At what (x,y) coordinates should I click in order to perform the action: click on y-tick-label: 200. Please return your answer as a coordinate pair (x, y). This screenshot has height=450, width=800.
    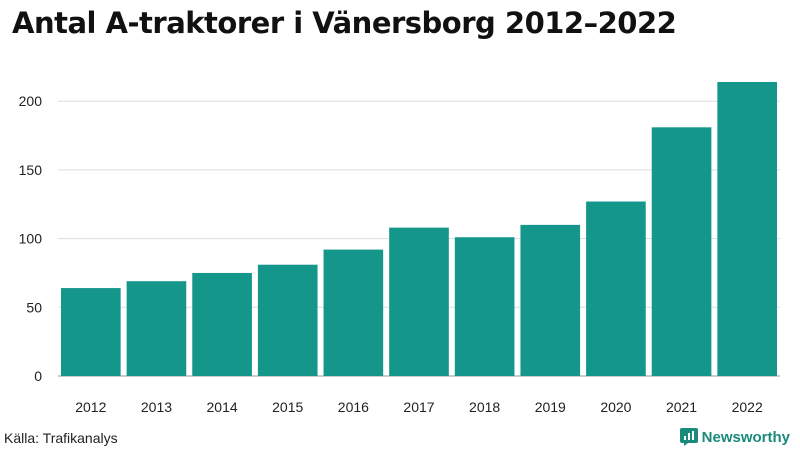
    Looking at the image, I should click on (31, 101).